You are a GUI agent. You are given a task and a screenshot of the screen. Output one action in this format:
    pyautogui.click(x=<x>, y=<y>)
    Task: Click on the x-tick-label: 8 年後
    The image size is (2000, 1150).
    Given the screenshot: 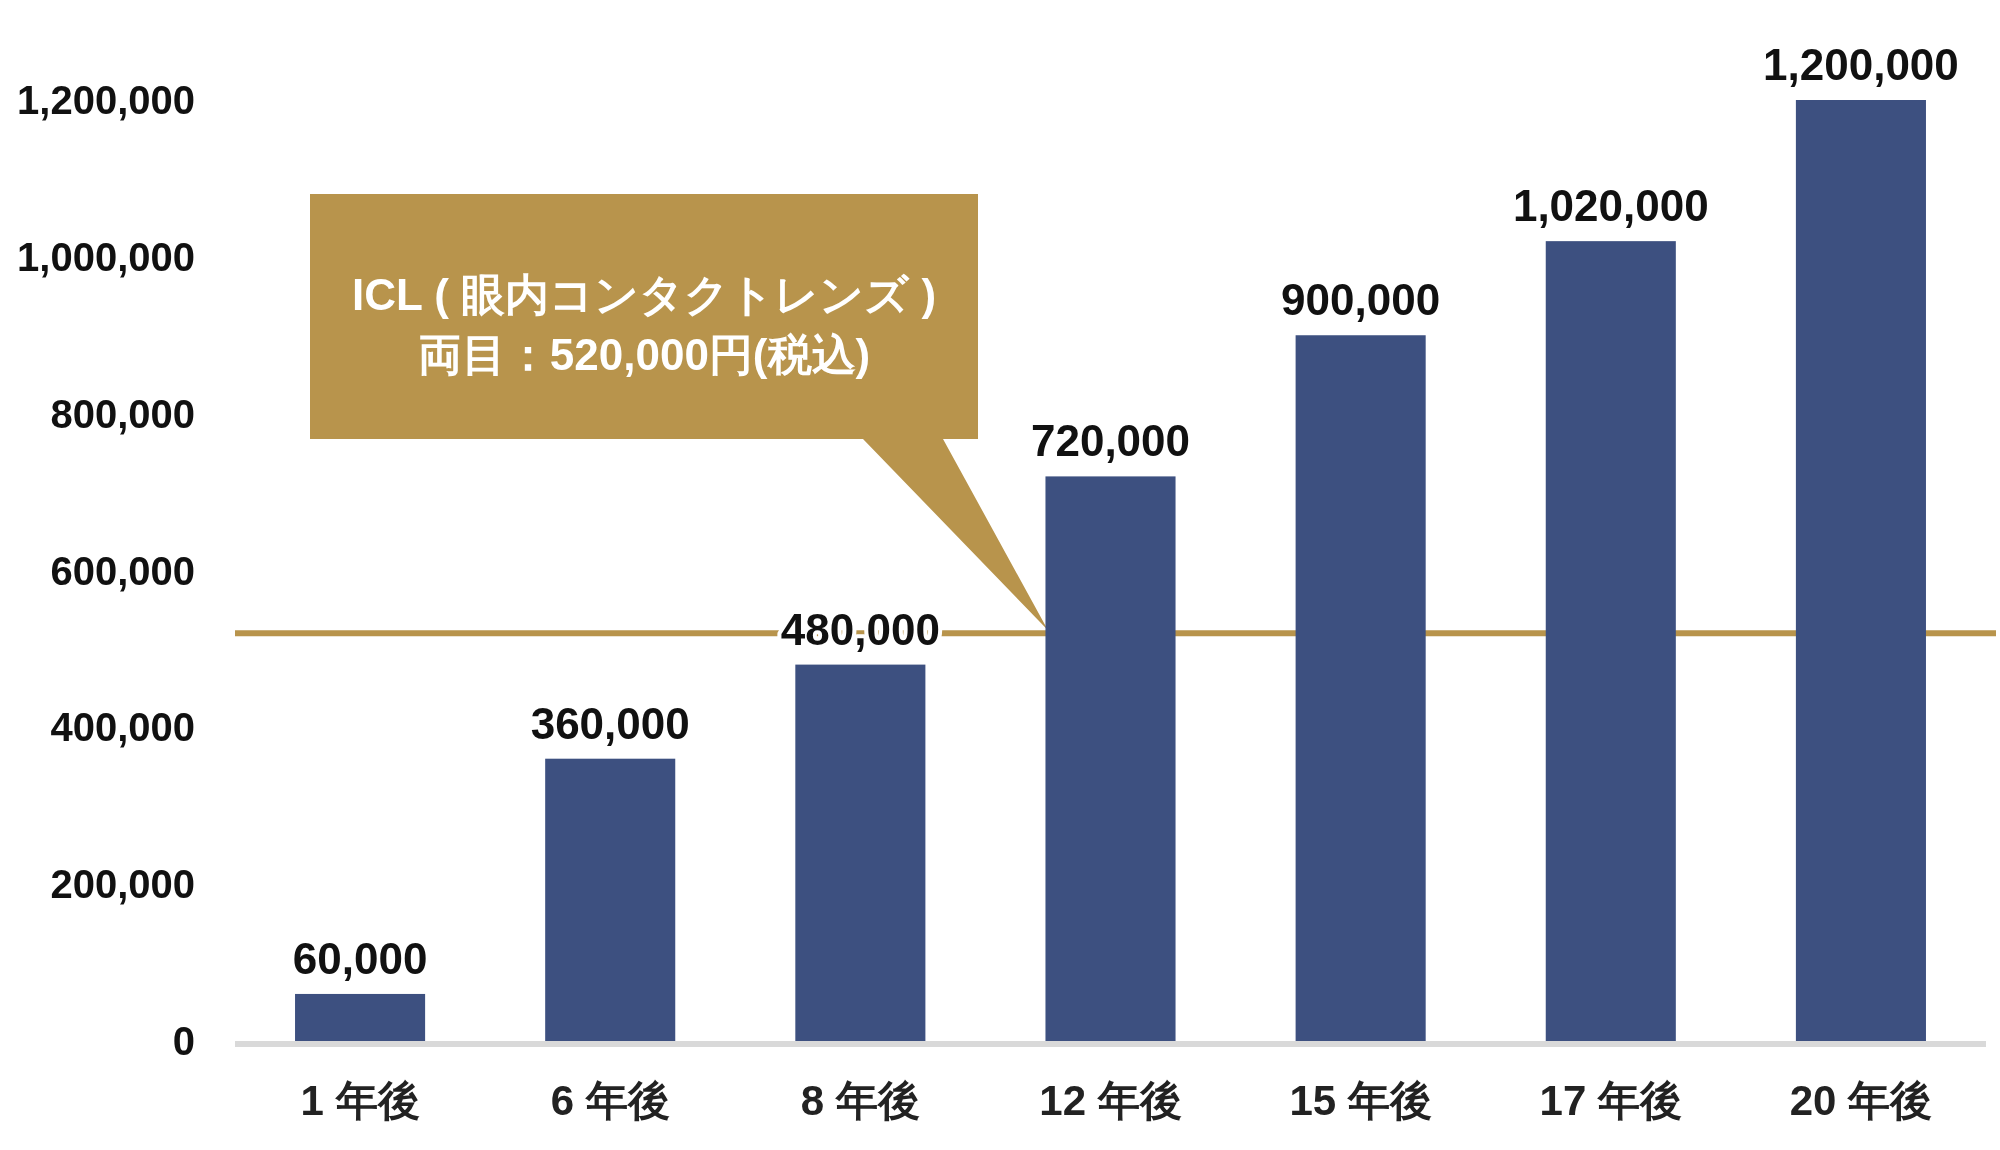 What is the action you would take?
    pyautogui.click(x=860, y=1100)
    